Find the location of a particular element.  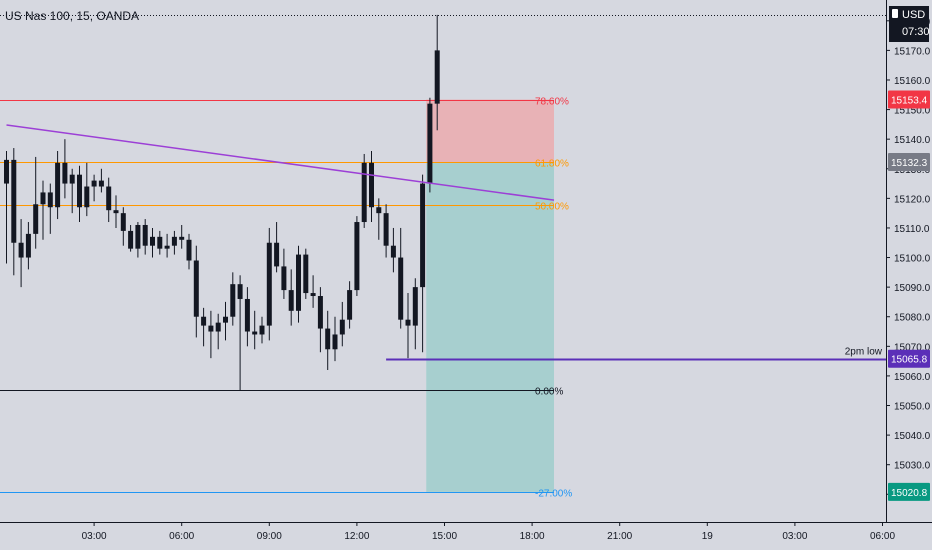

currency-box: USD 07:30 is located at coordinates (909, 24).